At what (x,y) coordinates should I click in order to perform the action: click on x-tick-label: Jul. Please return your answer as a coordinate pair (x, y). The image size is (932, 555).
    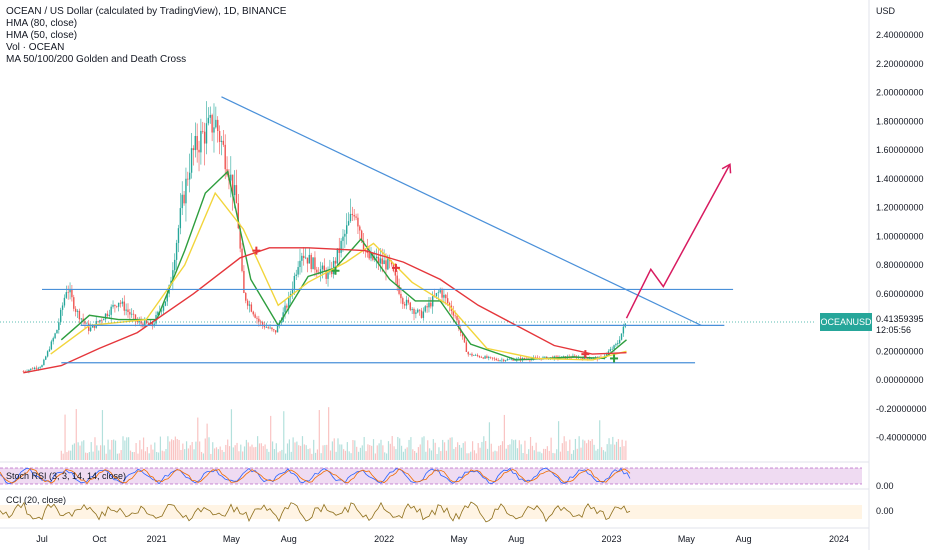
    Looking at the image, I should click on (42, 539).